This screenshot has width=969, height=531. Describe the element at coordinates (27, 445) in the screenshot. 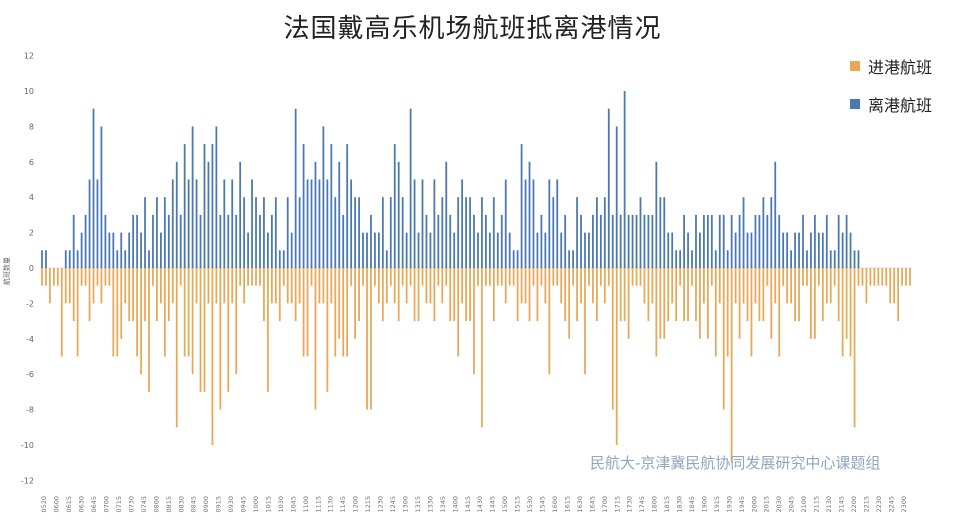

I see `y-tick-label: -10` at that location.